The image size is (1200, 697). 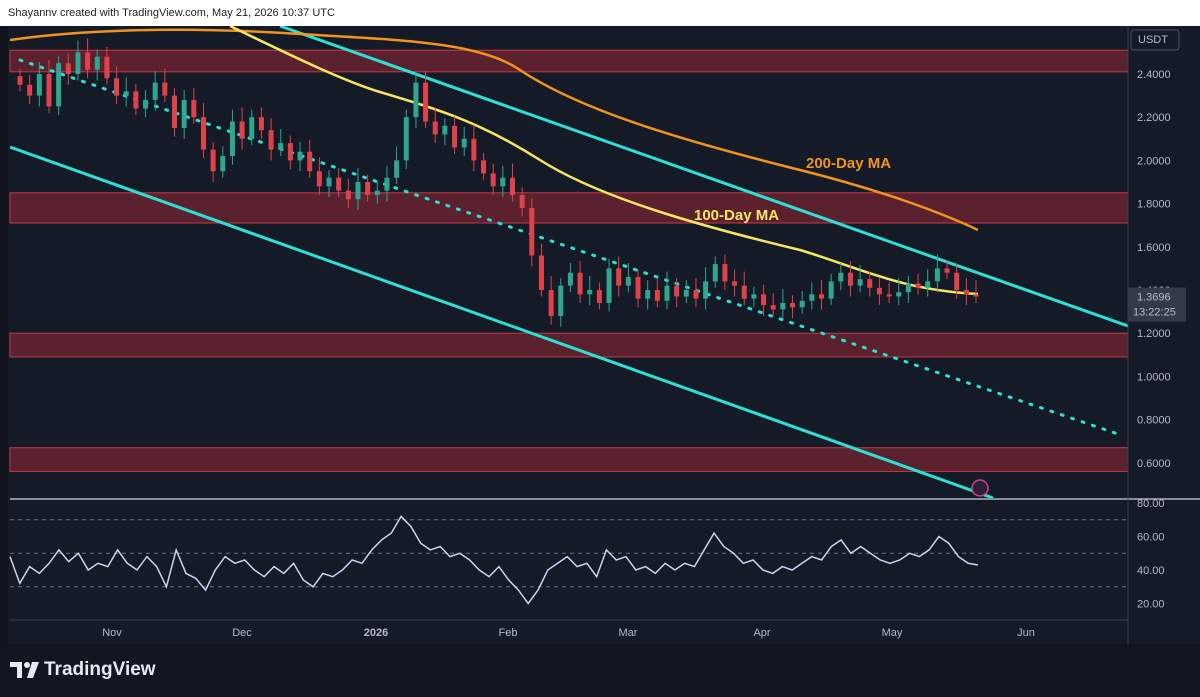 What do you see at coordinates (628, 633) in the screenshot?
I see `time-tick-label: Mar` at bounding box center [628, 633].